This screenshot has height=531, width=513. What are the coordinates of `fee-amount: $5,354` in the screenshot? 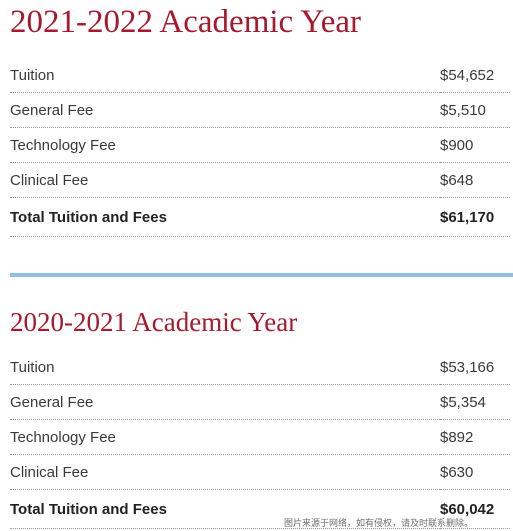 It's located at (475, 402).